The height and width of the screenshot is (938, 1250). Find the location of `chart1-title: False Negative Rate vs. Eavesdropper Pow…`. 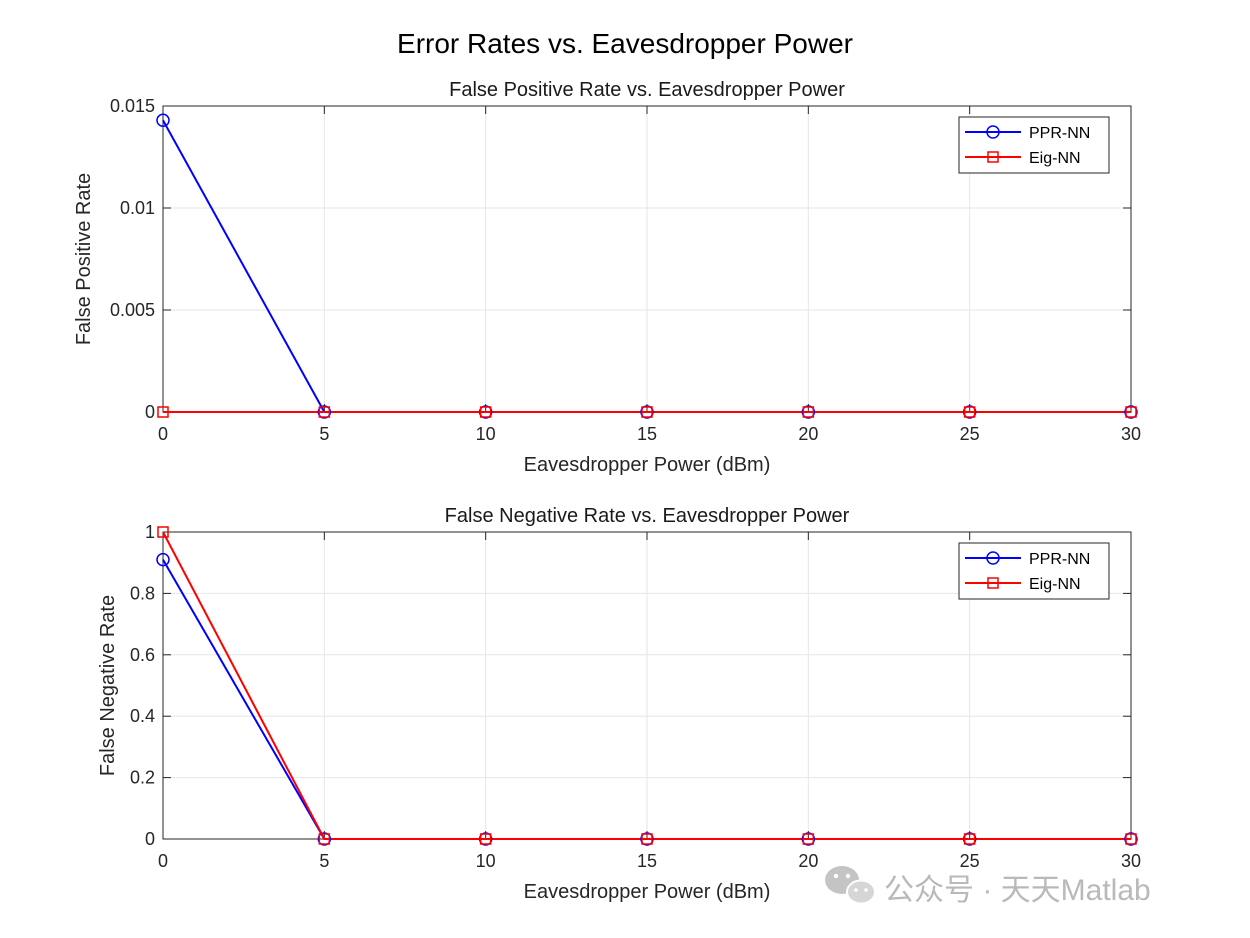

chart1-title: False Negative Rate vs. Eavesdropper Pow… is located at coordinates (647, 516).